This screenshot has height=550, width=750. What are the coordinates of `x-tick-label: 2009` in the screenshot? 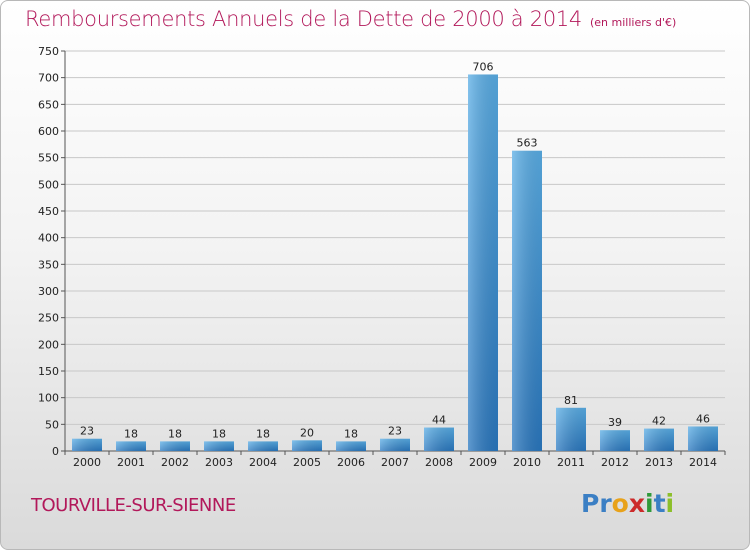 It's located at (483, 462).